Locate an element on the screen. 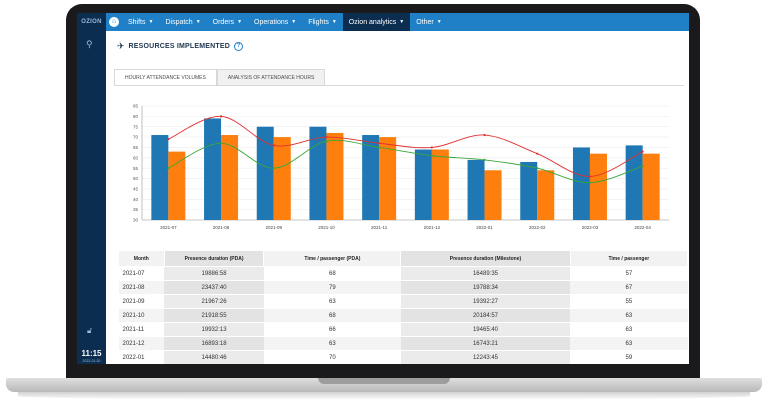 This screenshot has height=405, width=768. y-tick-label: 55 is located at coordinates (136, 168).